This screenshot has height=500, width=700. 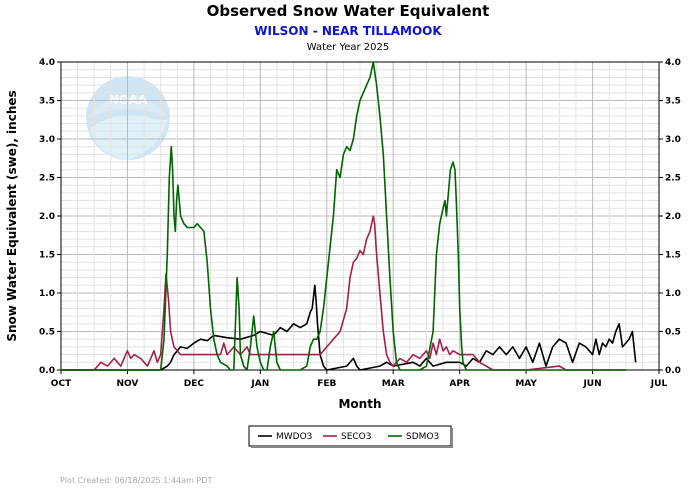 What do you see at coordinates (359, 379) in the screenshot?
I see `x-axis: OCT NOV DEC JAN FEB MAR APR MAY JUN JUL` at bounding box center [359, 379].